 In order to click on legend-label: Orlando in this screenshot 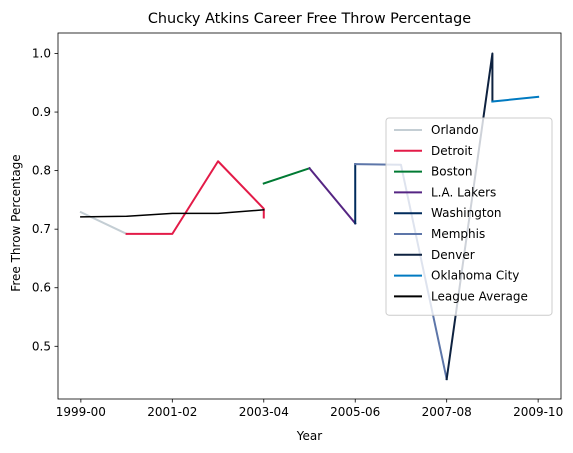, I will do `click(455, 130)`.